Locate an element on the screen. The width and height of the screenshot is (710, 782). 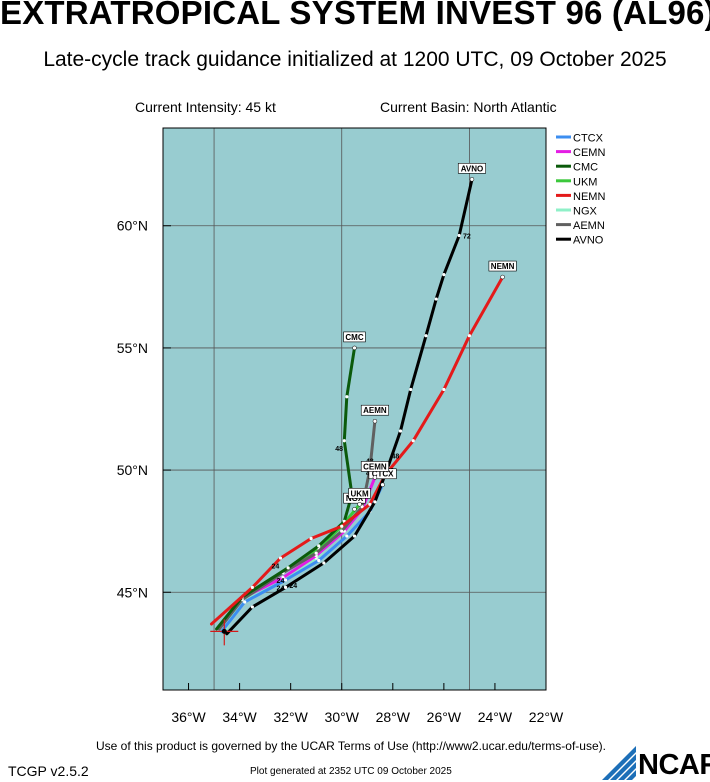
lon-tick-label: 22°W is located at coordinates (546, 717).